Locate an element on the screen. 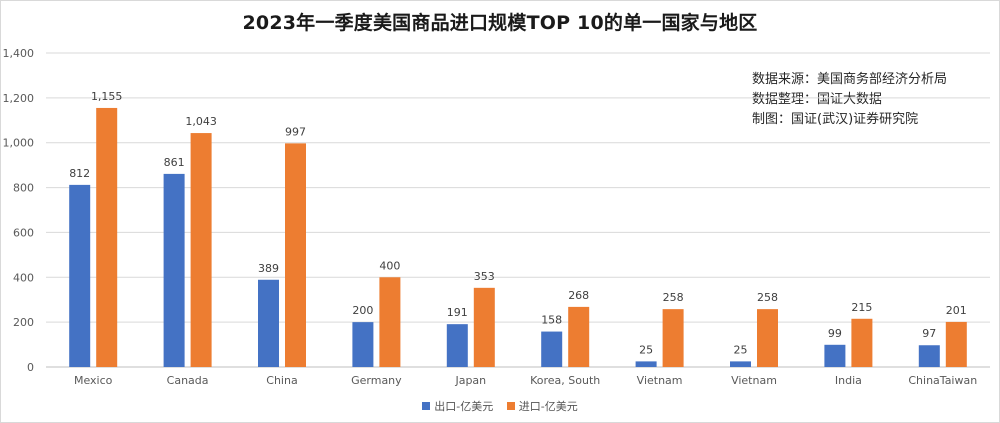 The width and height of the screenshot is (1000, 423). legend-item-import: 进口-亿美元 is located at coordinates (542, 406).